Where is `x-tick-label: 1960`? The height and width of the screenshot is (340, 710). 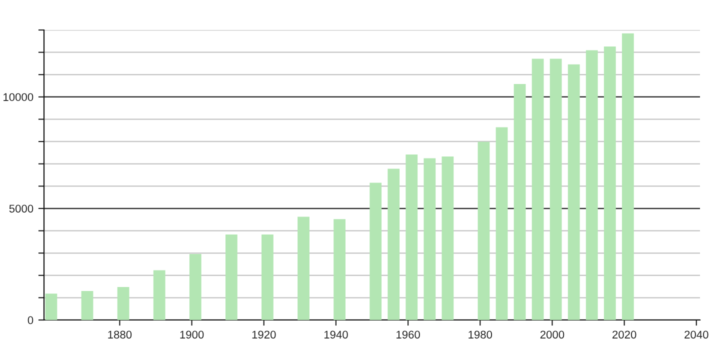 x-tick-label: 1960 is located at coordinates (408, 334).